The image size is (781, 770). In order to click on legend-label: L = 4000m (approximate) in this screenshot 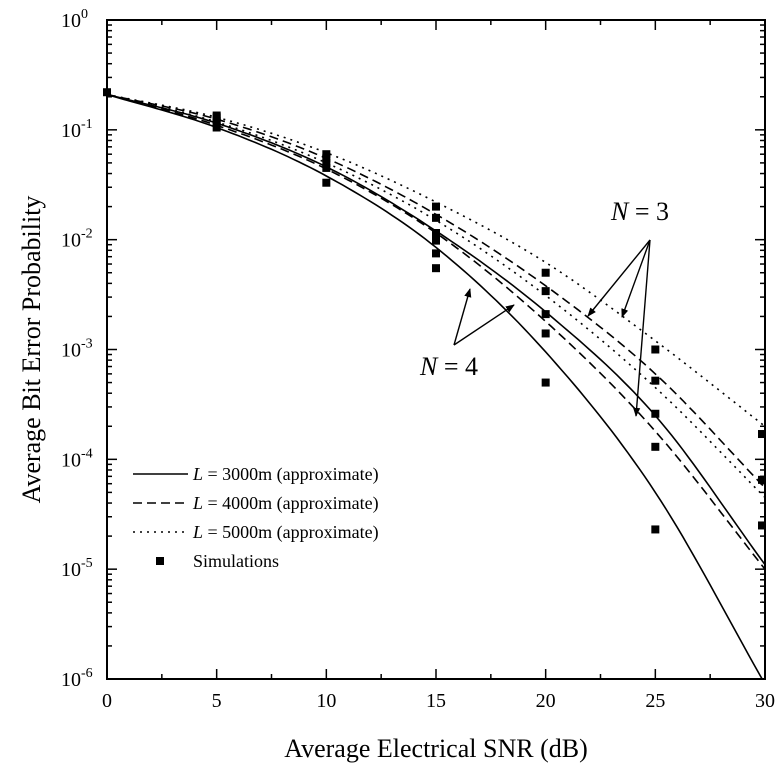, I will do `click(285, 503)`.